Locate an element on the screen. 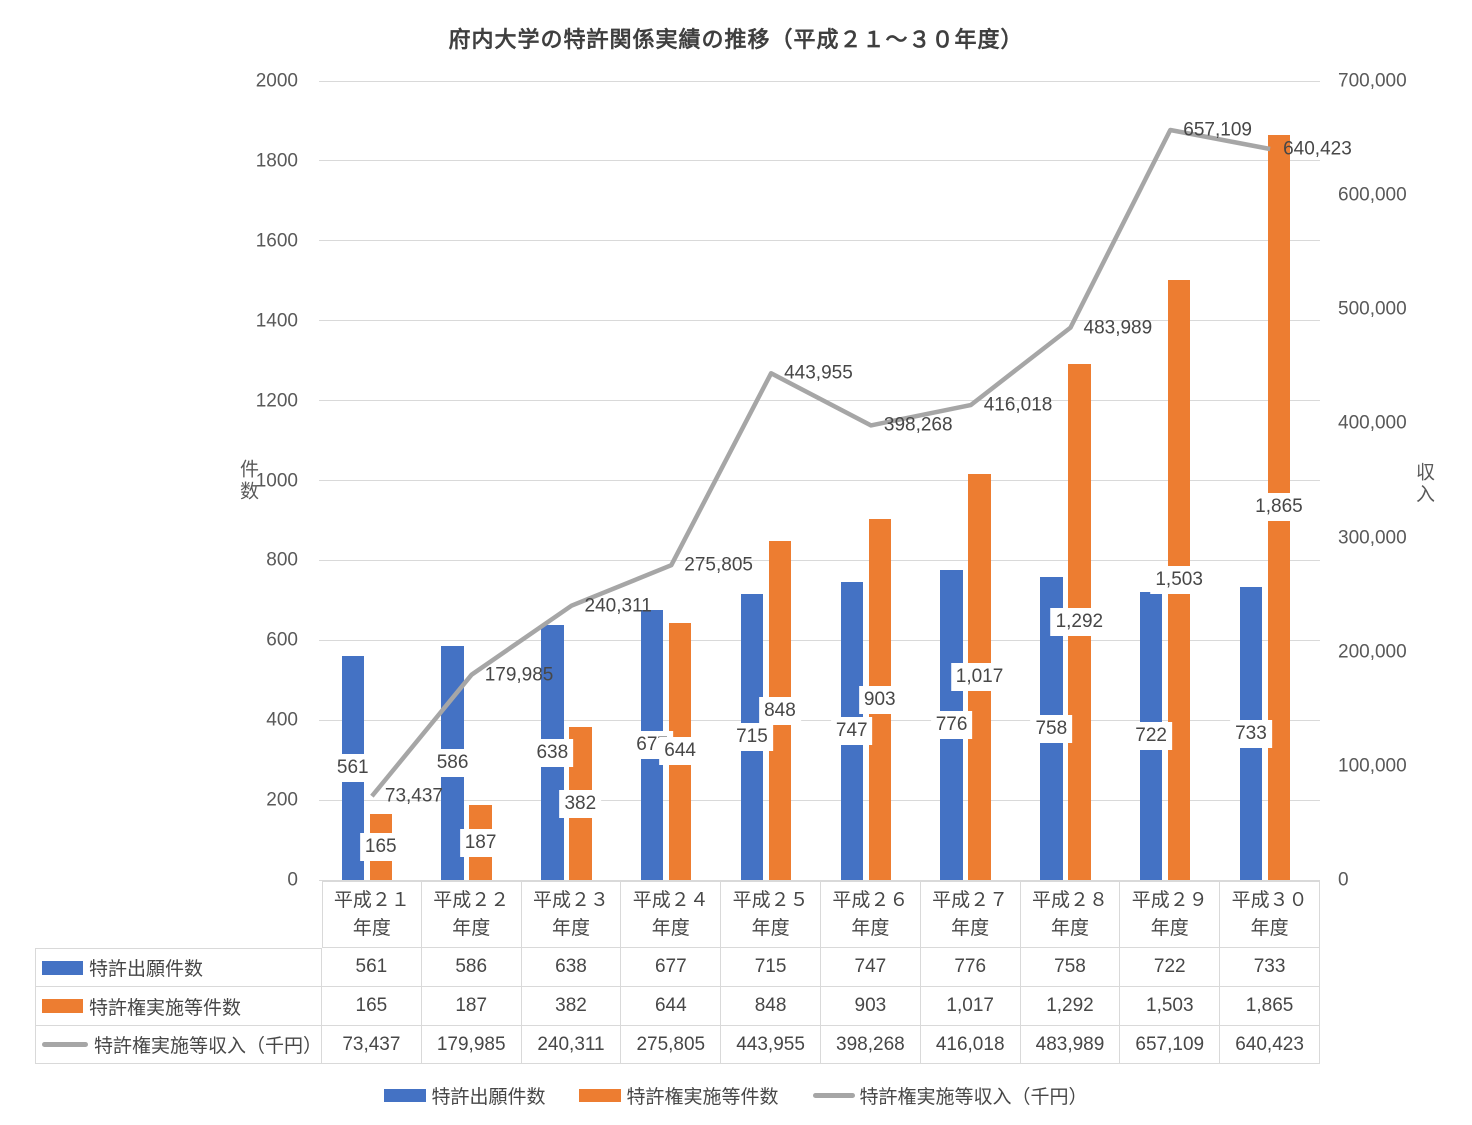  right-axis-title: 収入 is located at coordinates (1423, 484).